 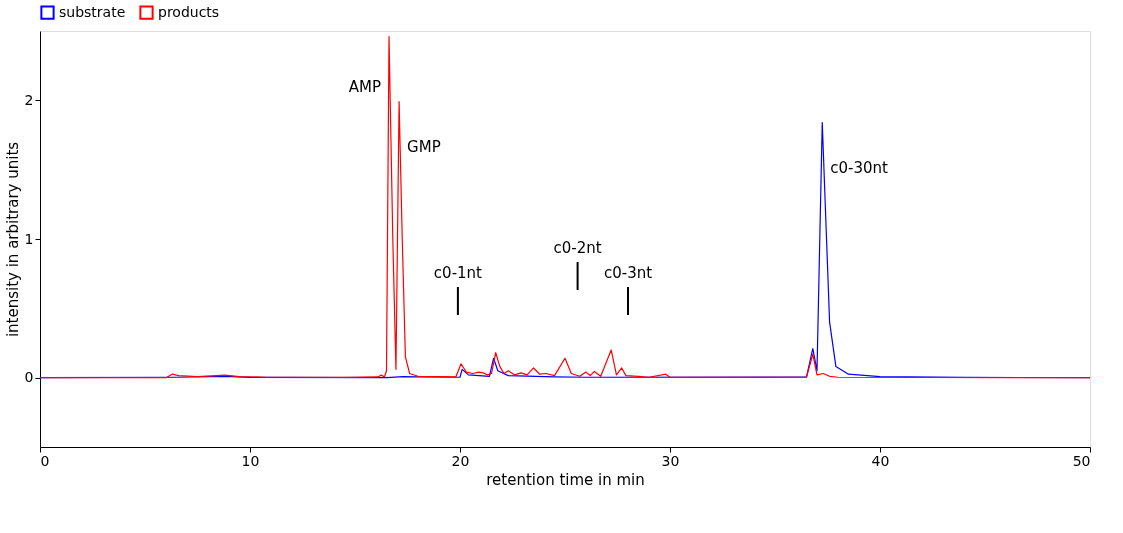 What do you see at coordinates (628, 273) in the screenshot?
I see `annotation: c0-3nt` at bounding box center [628, 273].